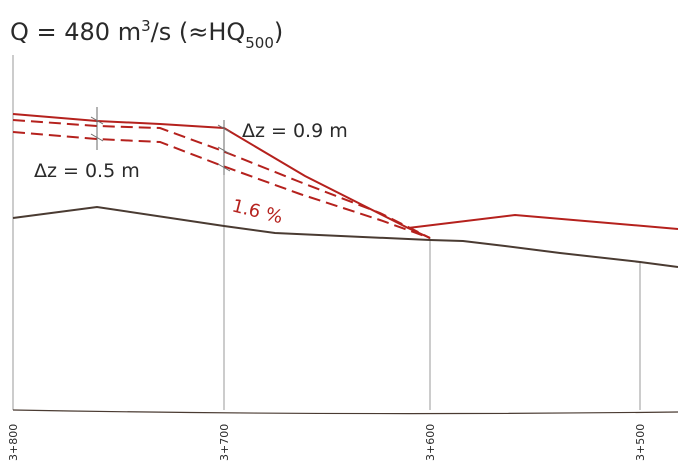  Describe the element at coordinates (345, 412) in the screenshot. I see `baseline` at that location.